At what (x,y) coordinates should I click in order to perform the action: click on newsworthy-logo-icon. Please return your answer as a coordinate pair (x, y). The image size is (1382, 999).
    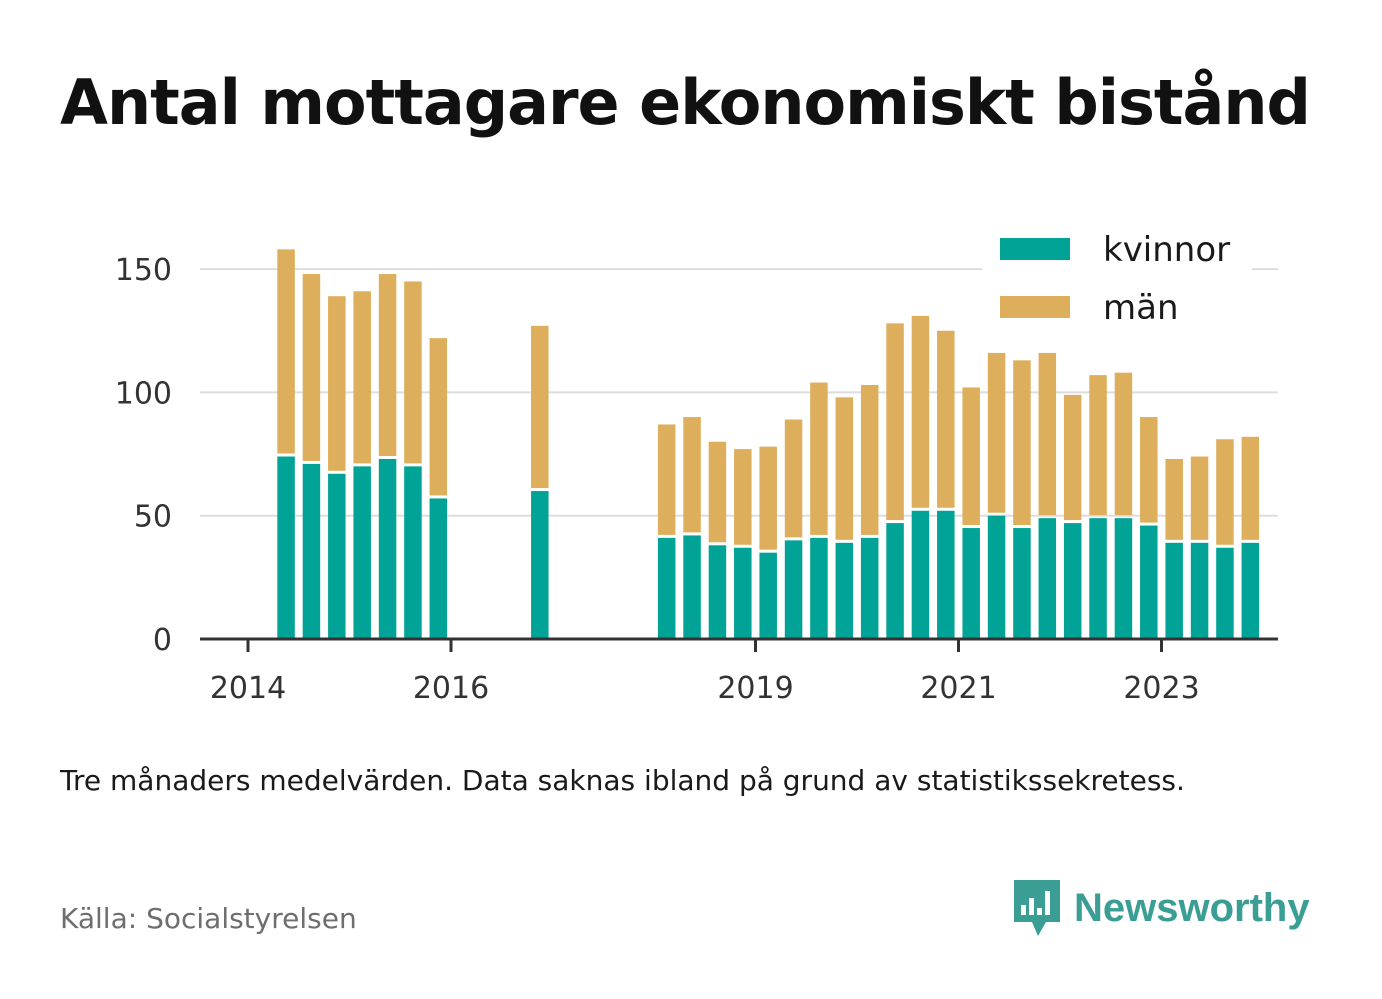
    Looking at the image, I should click on (1037, 908).